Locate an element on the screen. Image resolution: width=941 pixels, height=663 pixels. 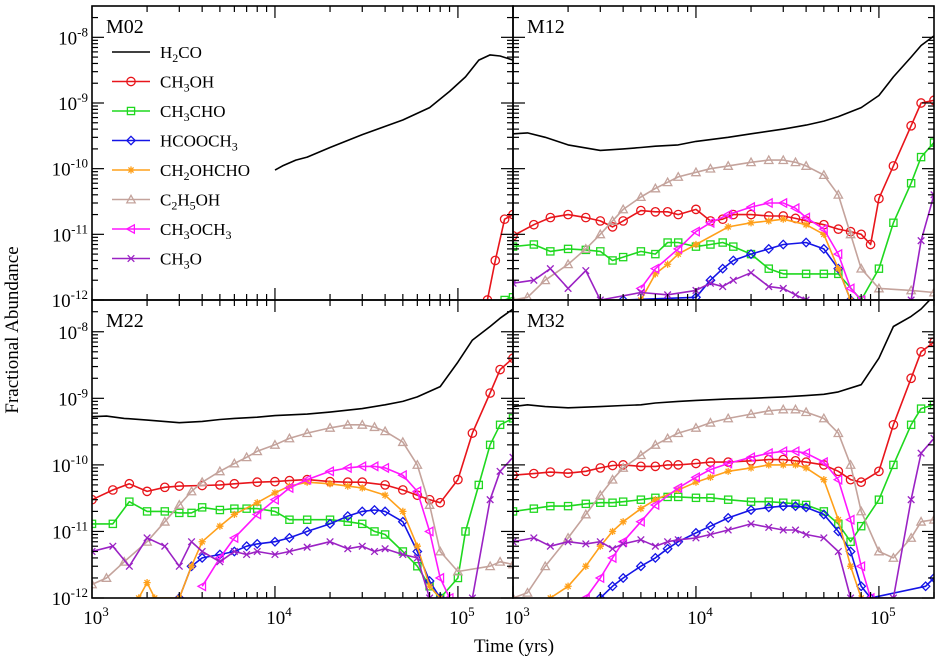
legend-swatch-marker is located at coordinates (131, 258).